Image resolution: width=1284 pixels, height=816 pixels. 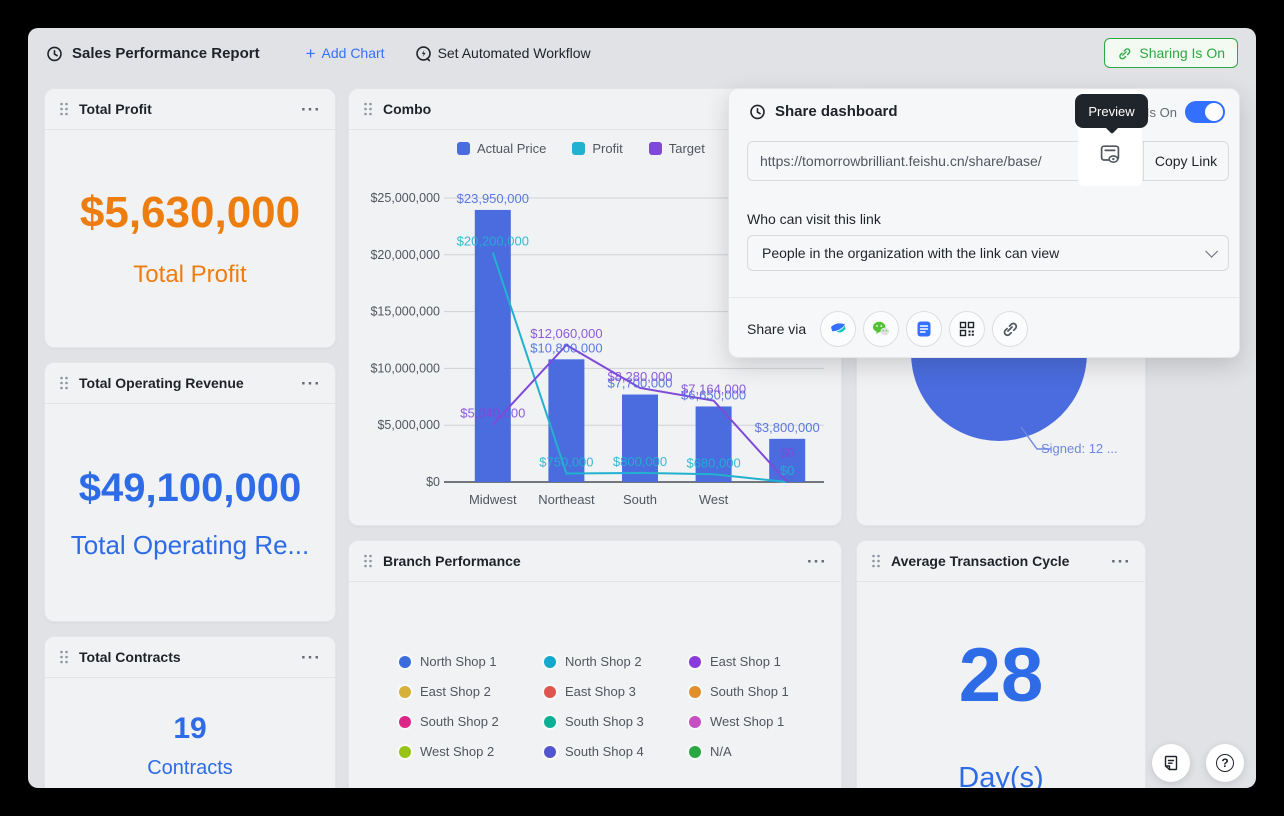 What do you see at coordinates (761, 751) in the screenshot?
I see `legend-item-n-a: N/A` at bounding box center [761, 751].